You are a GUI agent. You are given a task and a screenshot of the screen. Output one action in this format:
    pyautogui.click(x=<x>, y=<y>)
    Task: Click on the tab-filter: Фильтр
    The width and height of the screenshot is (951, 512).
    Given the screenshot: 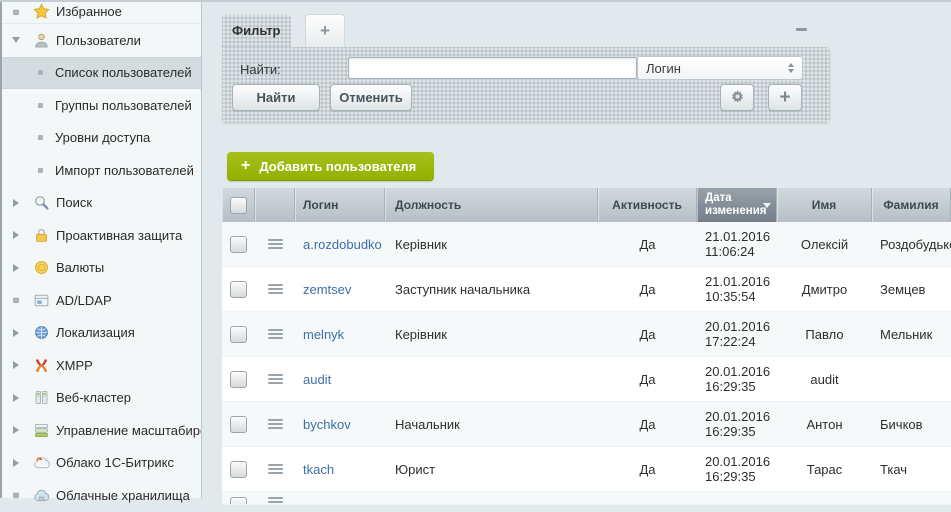 What is the action you would take?
    pyautogui.click(x=256, y=30)
    